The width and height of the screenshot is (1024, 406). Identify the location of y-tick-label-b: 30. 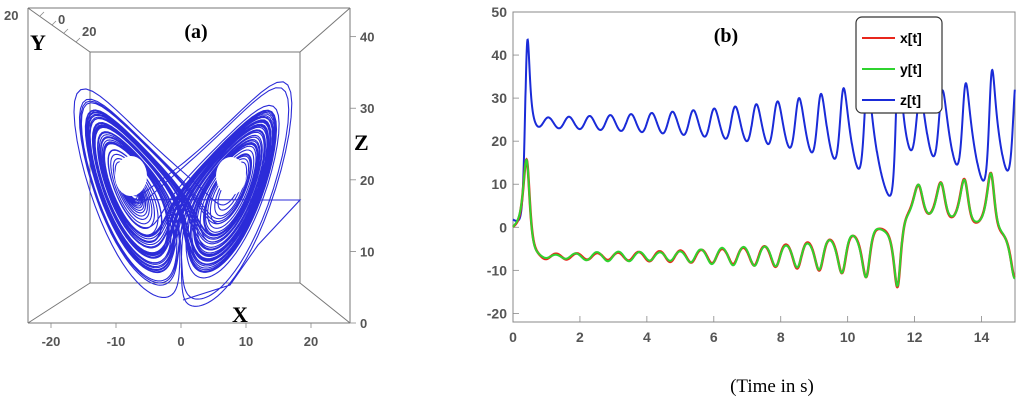
(499, 98).